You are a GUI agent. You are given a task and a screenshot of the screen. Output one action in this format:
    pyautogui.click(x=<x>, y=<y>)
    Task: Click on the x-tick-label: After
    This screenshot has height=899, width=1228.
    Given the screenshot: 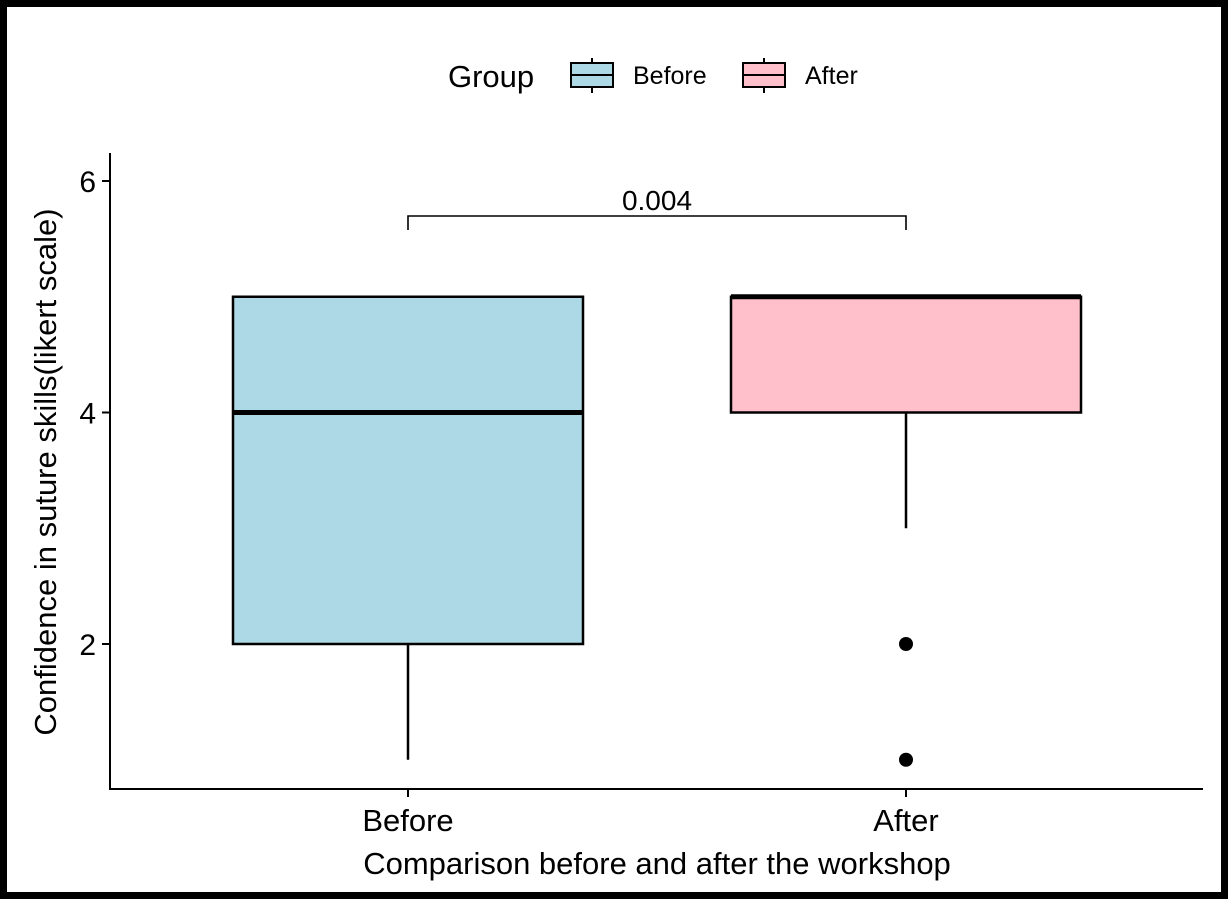 What is the action you would take?
    pyautogui.click(x=905, y=820)
    